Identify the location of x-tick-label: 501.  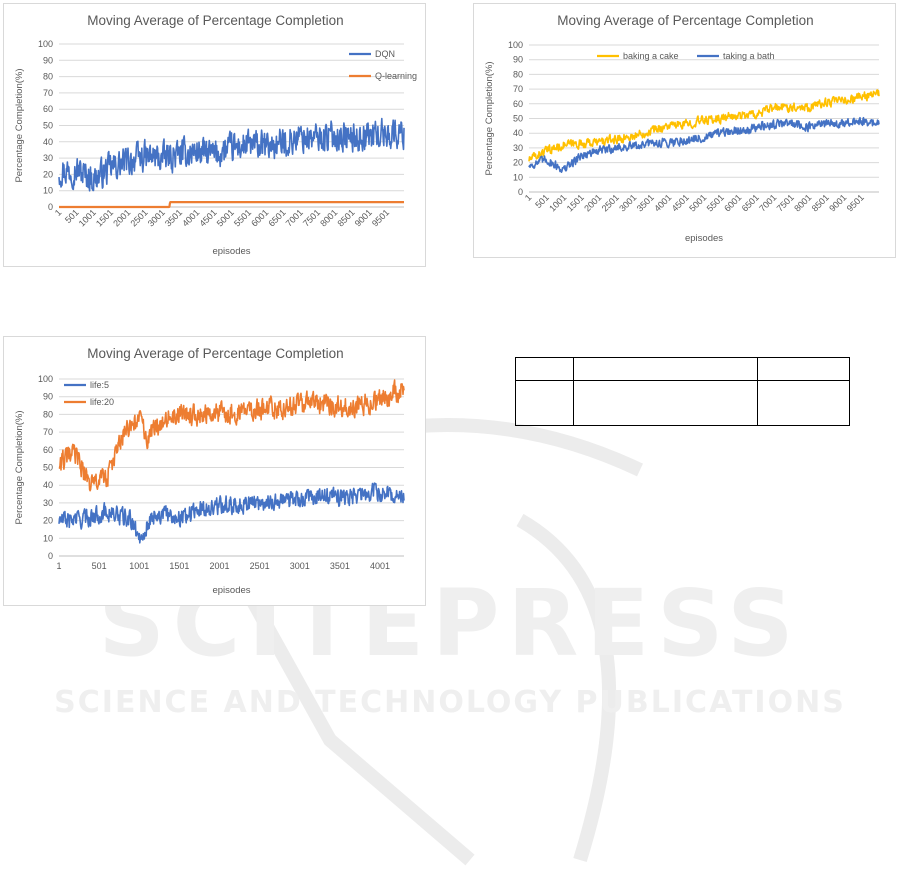
(99, 566).